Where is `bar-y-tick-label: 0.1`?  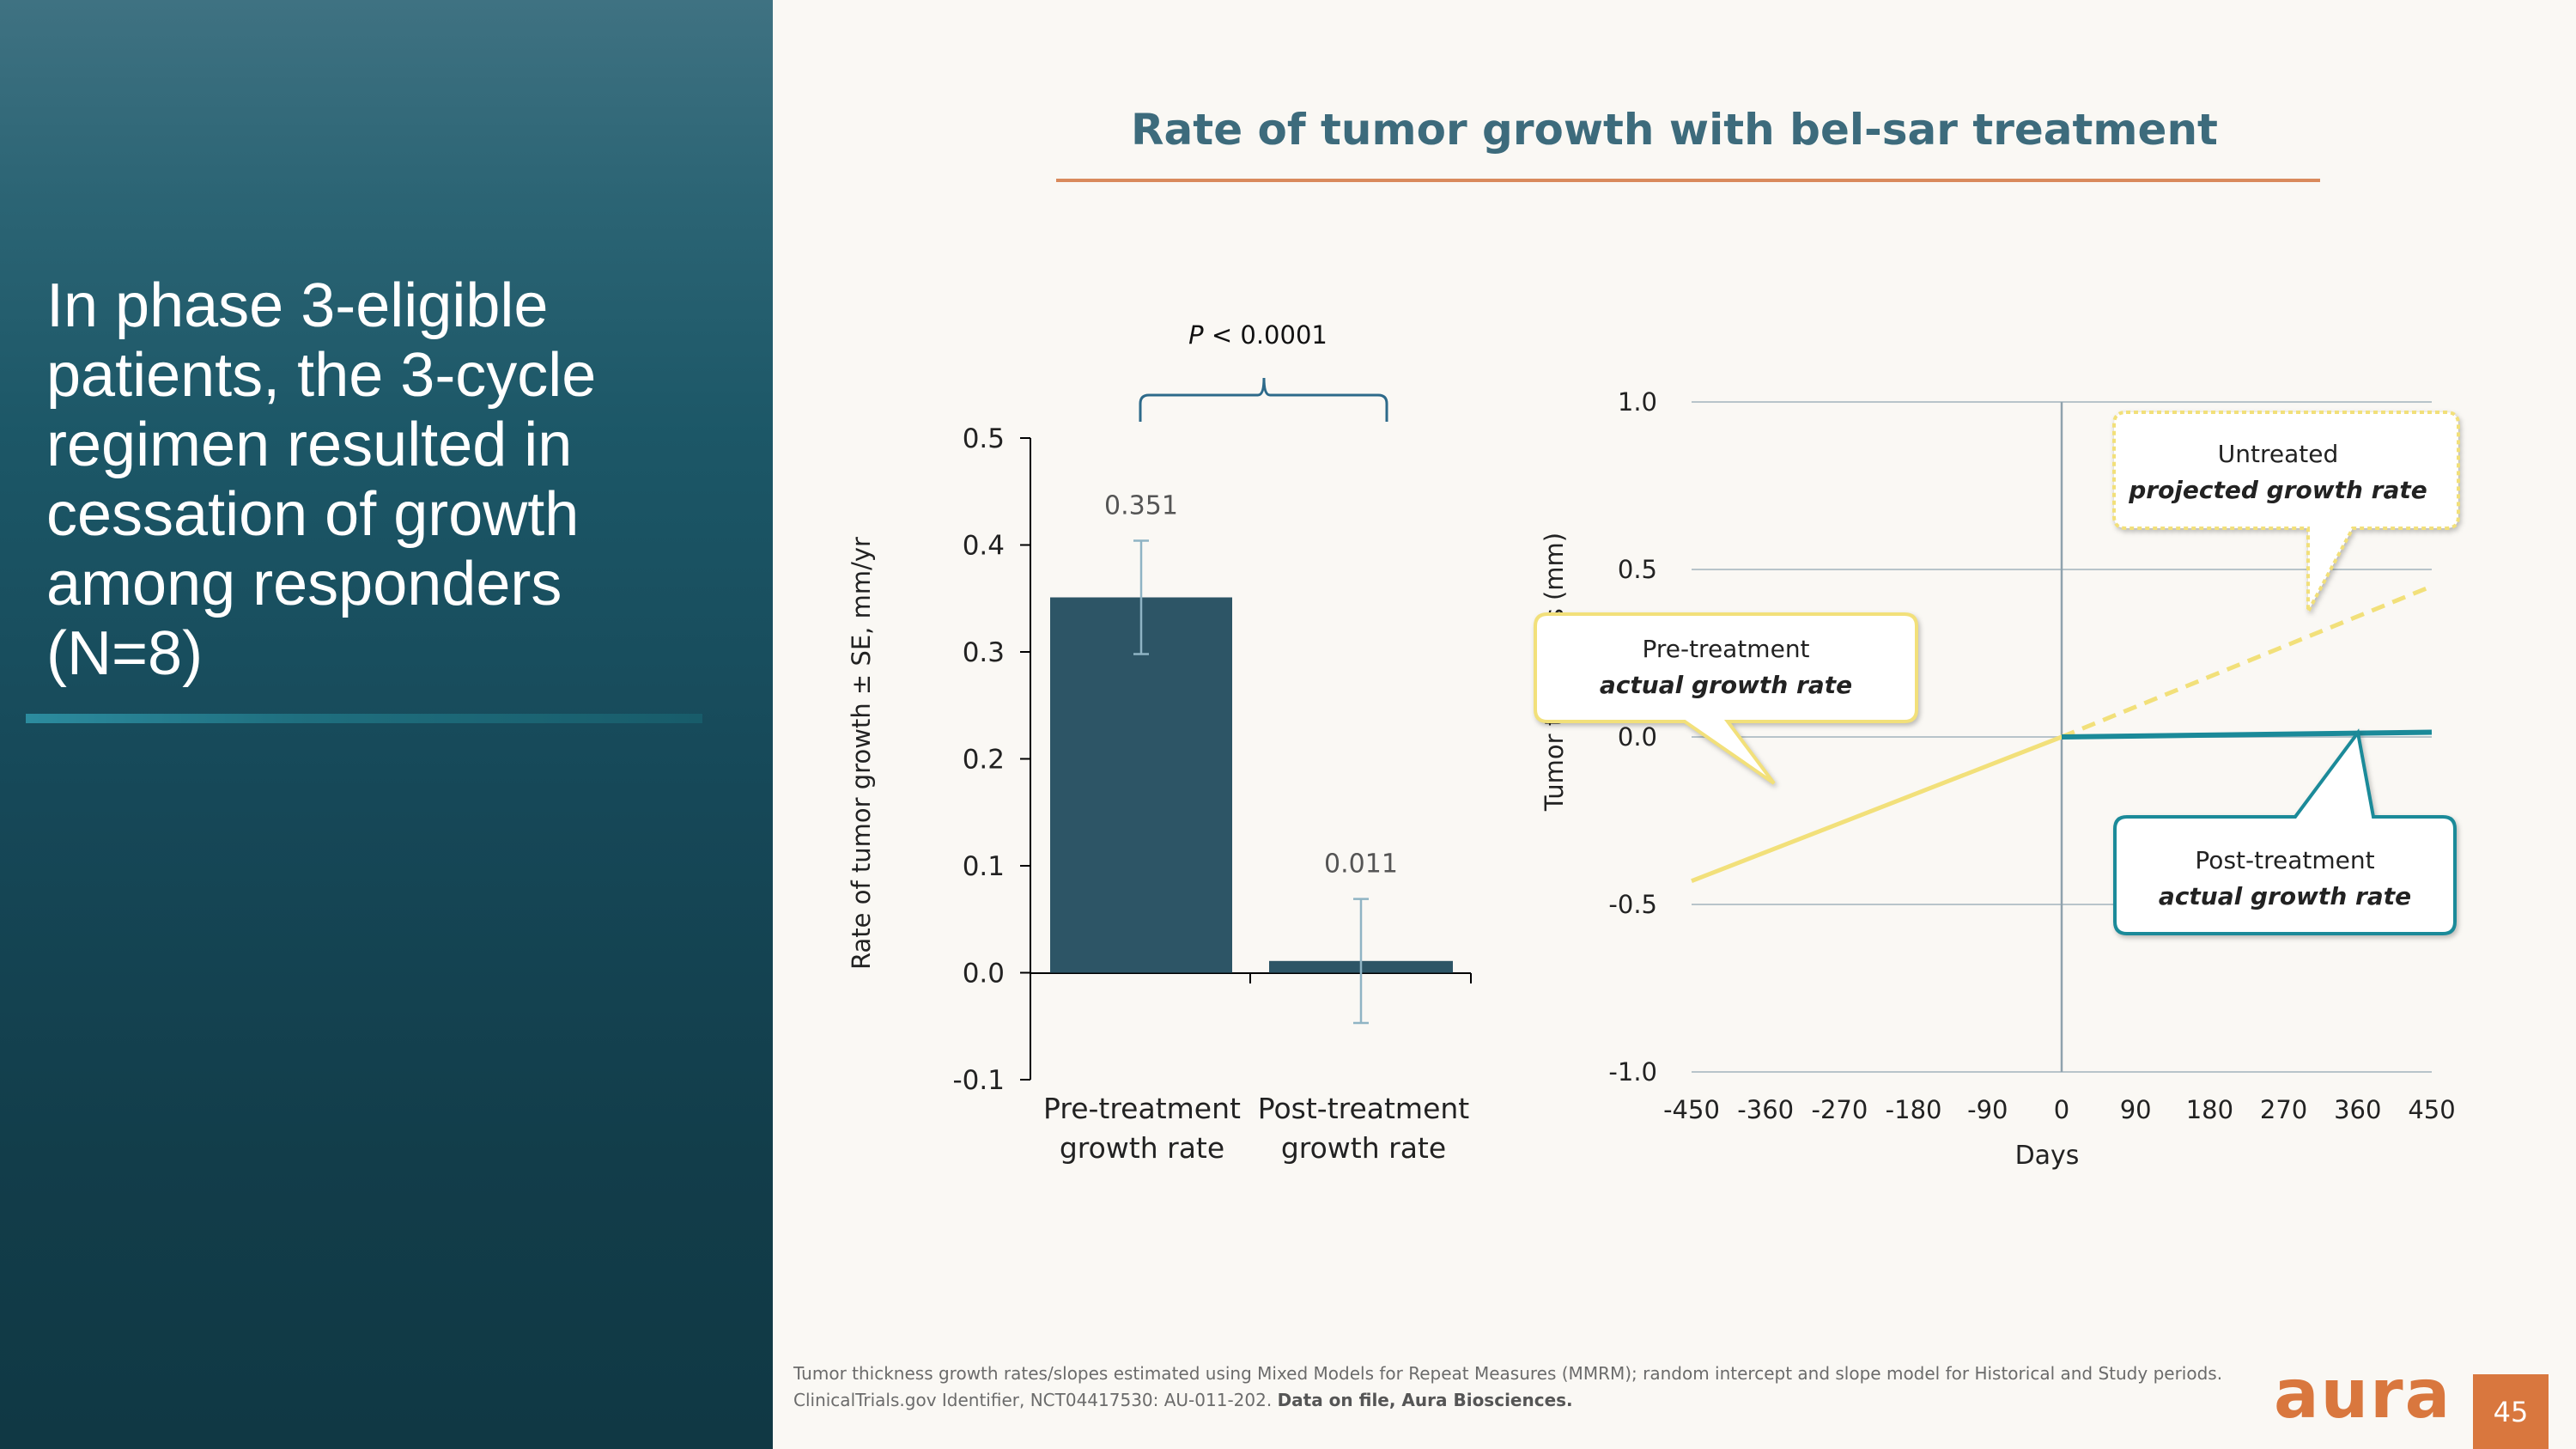
bar-y-tick-label: 0.1 is located at coordinates (984, 866).